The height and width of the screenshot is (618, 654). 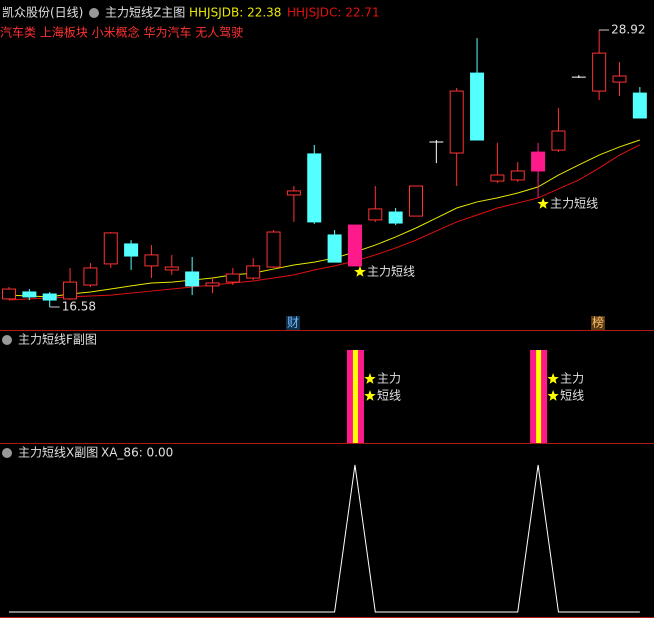 I want to click on stock-name: 凯众股份(日线), so click(x=42, y=13).